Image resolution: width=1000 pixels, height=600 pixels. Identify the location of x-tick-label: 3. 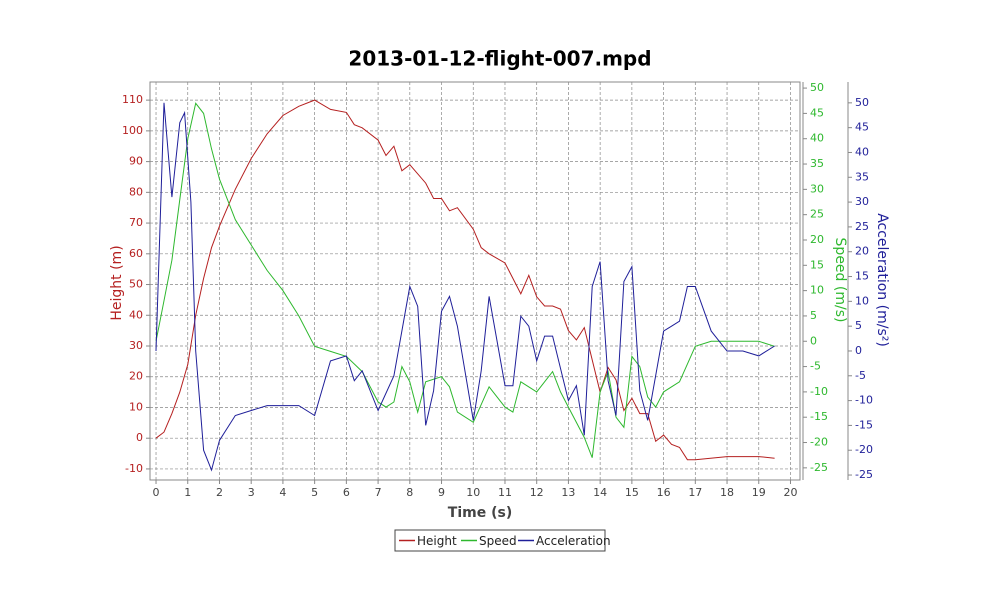
(251, 492).